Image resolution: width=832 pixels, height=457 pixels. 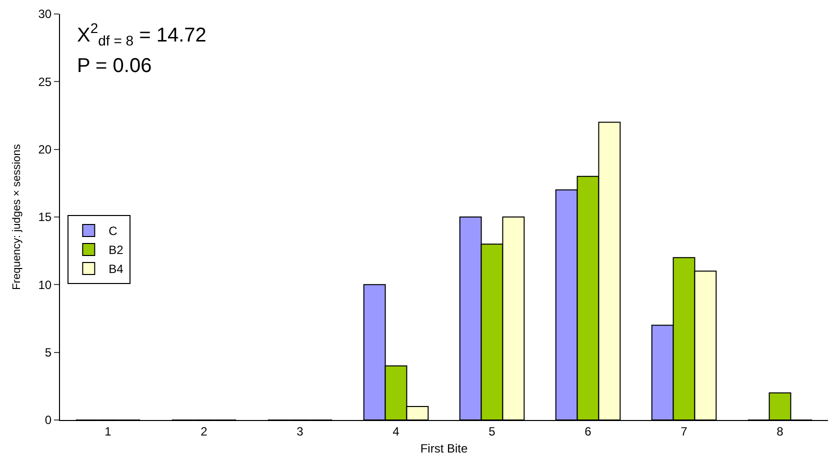 What do you see at coordinates (300, 431) in the screenshot?
I see `x-tick-label: 3` at bounding box center [300, 431].